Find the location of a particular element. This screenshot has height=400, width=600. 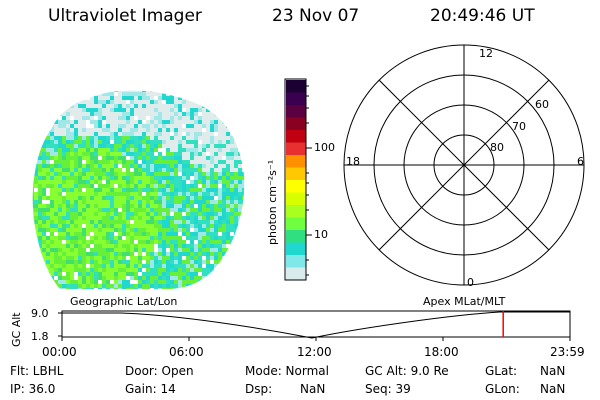

polar-label-0: 0 is located at coordinates (470, 282).